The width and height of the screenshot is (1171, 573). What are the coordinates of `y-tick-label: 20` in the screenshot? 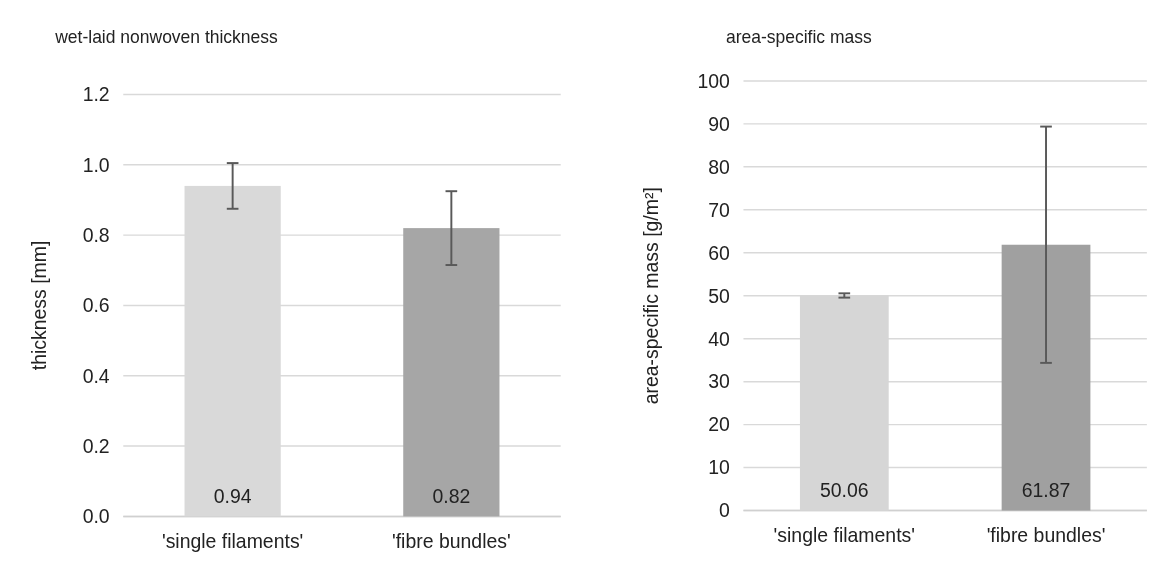 It's located at (719, 424).